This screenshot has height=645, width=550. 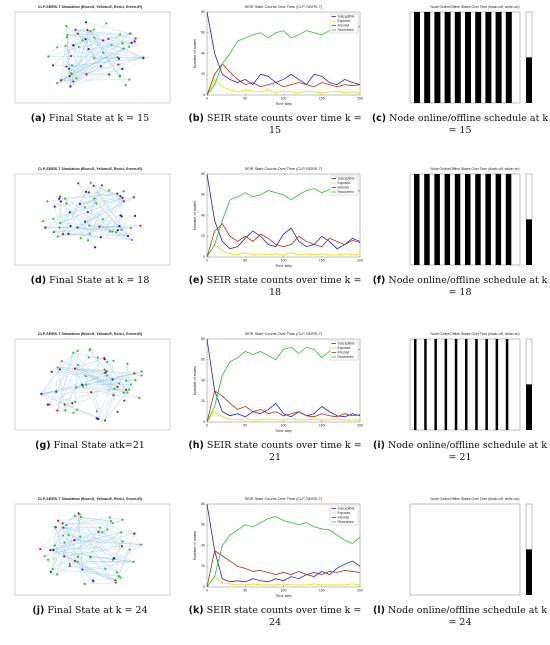 I want to click on panel-label: (l), so click(x=379, y=610).